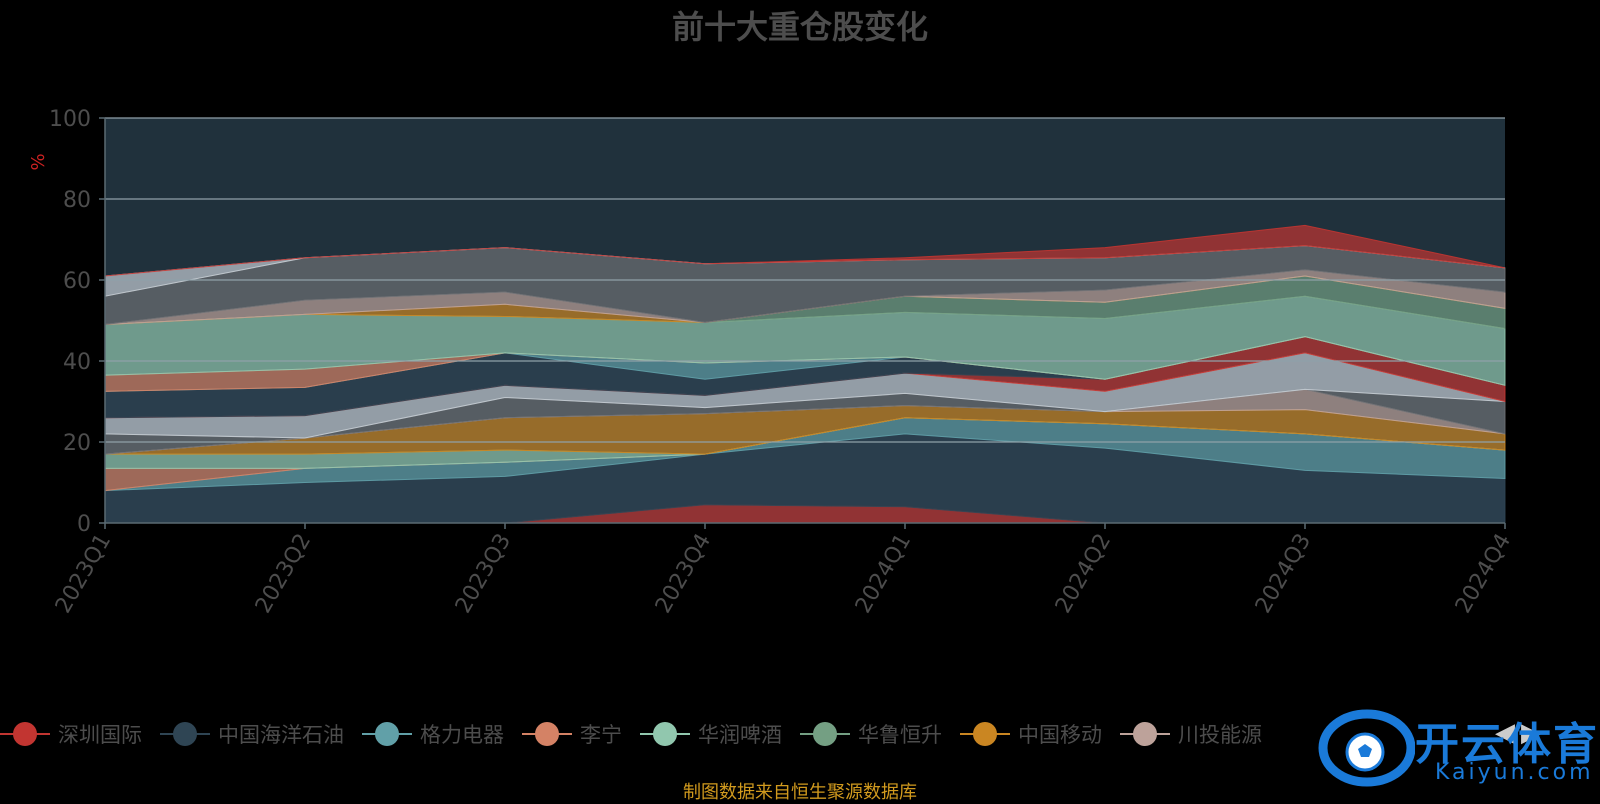  Describe the element at coordinates (77, 443) in the screenshot. I see `y-tick-label: 20` at that location.